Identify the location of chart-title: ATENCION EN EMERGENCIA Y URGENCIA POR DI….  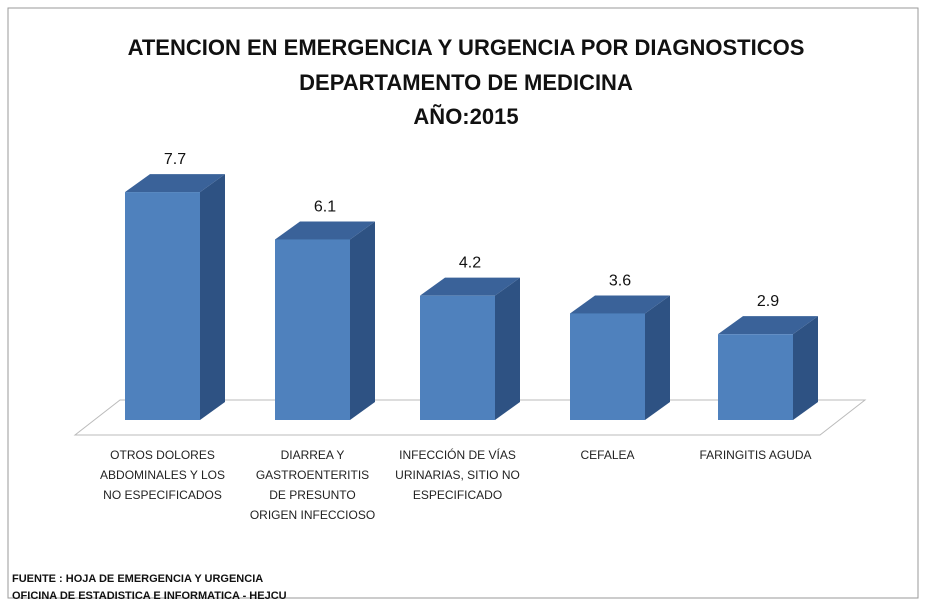
(466, 47).